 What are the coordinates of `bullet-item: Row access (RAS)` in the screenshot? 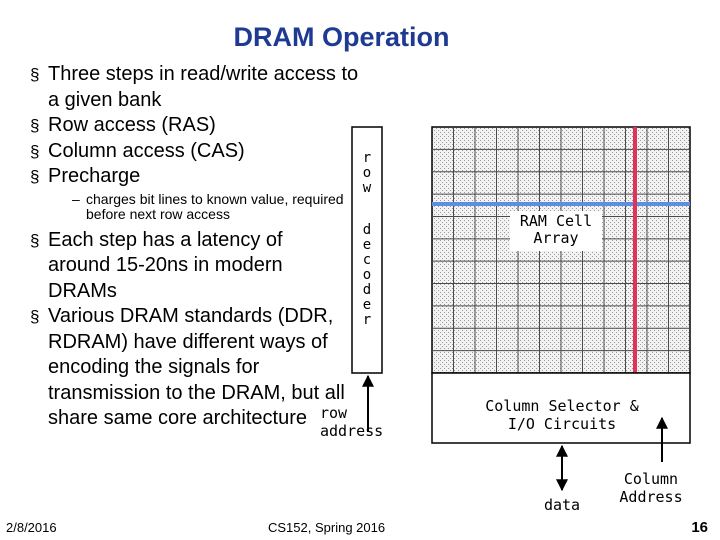 It's located at (200, 126).